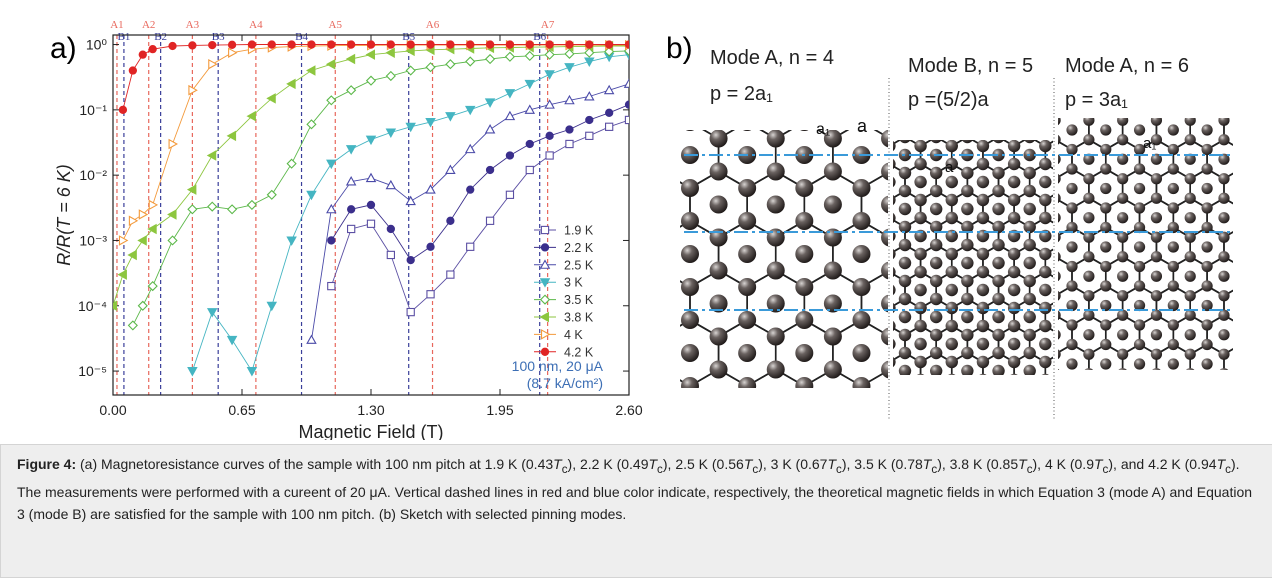 The image size is (1272, 578). What do you see at coordinates (301, 37) in the screenshot?
I see `reference-label: B4` at bounding box center [301, 37].